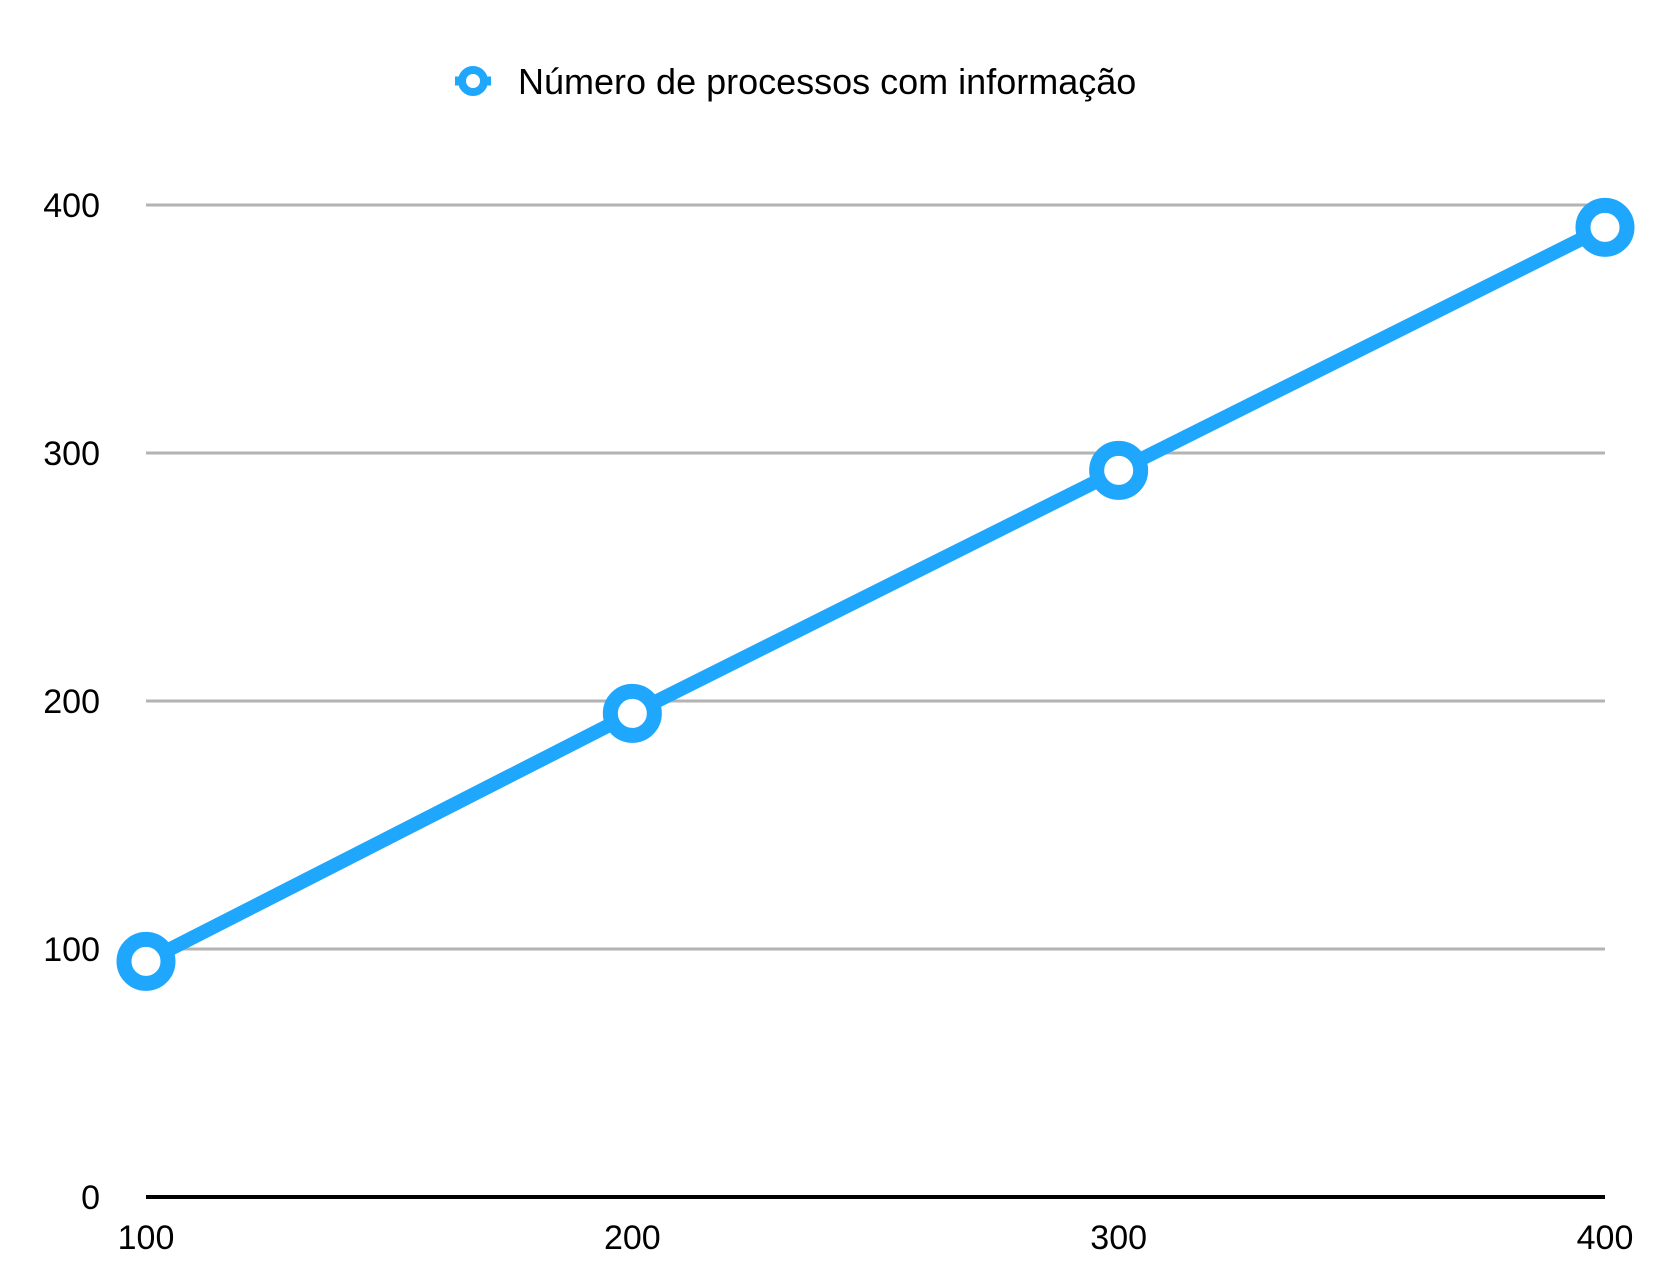 The width and height of the screenshot is (1670, 1278). I want to click on x-tick-label-200: 200, so click(632, 1238).